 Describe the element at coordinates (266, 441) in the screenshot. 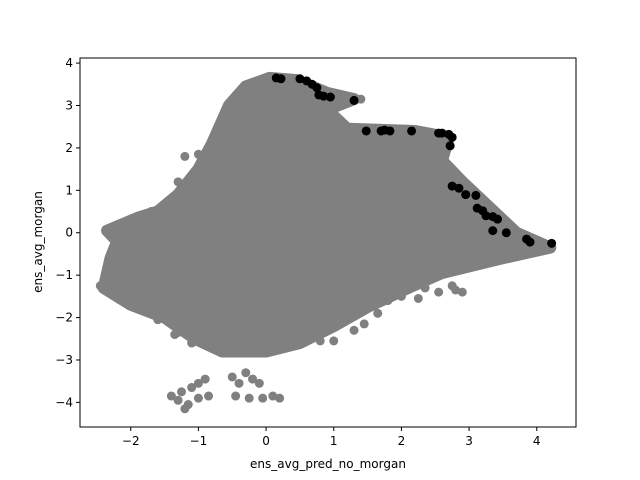

I see `x-tick-label: 0` at that location.